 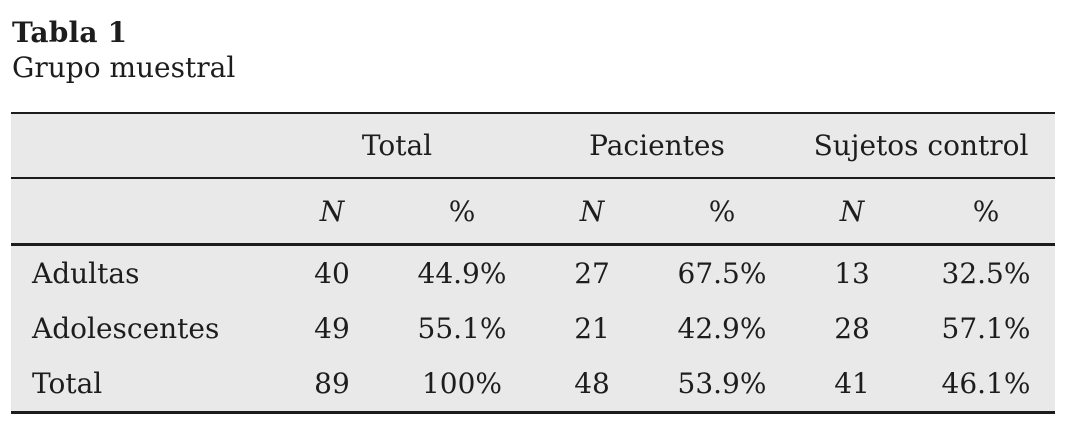 I want to click on table-cell: 28, so click(x=852, y=328).